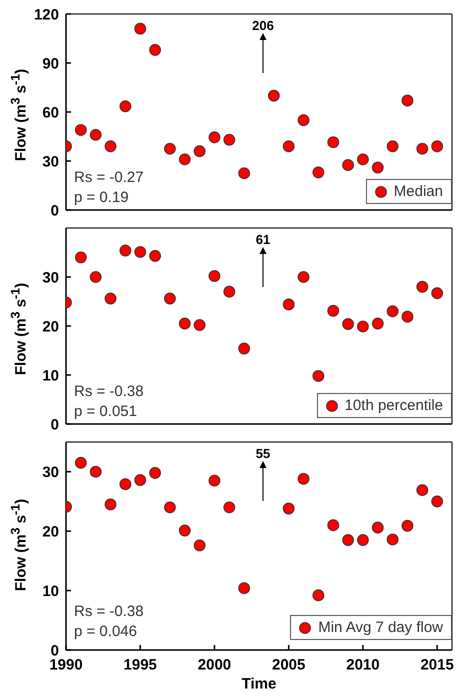  Describe the element at coordinates (215, 665) in the screenshot. I see `x-tick-label: 2000` at that location.